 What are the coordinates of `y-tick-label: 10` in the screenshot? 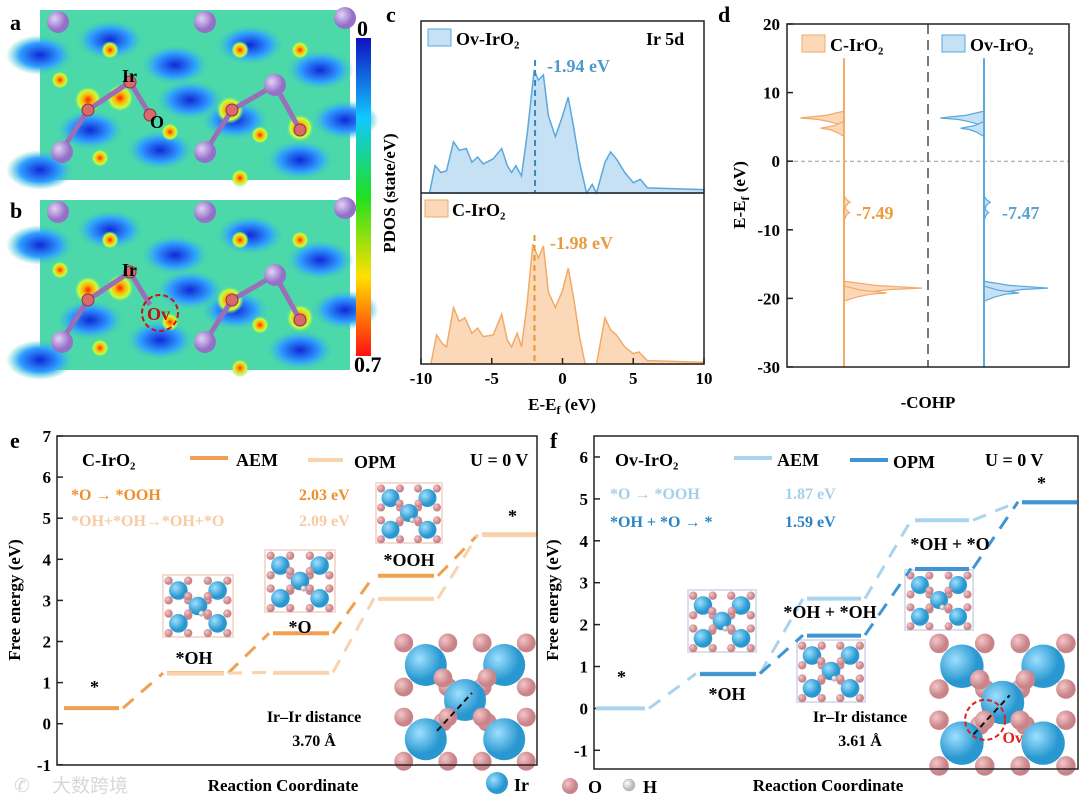 It's located at (771, 93).